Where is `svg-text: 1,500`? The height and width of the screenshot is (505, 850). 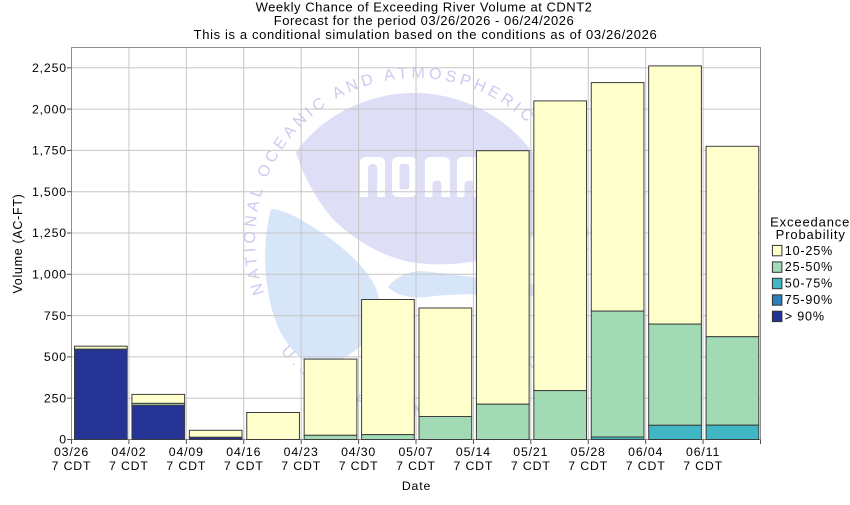
svg-text: 1,500 is located at coordinates (49, 192).